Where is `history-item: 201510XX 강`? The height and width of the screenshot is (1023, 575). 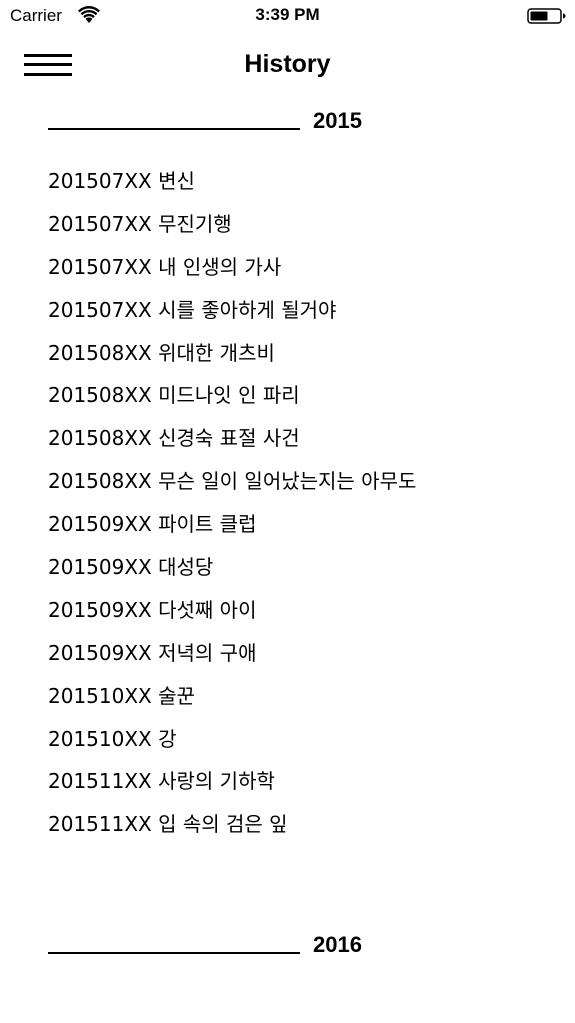 history-item: 201510XX 강 is located at coordinates (112, 738).